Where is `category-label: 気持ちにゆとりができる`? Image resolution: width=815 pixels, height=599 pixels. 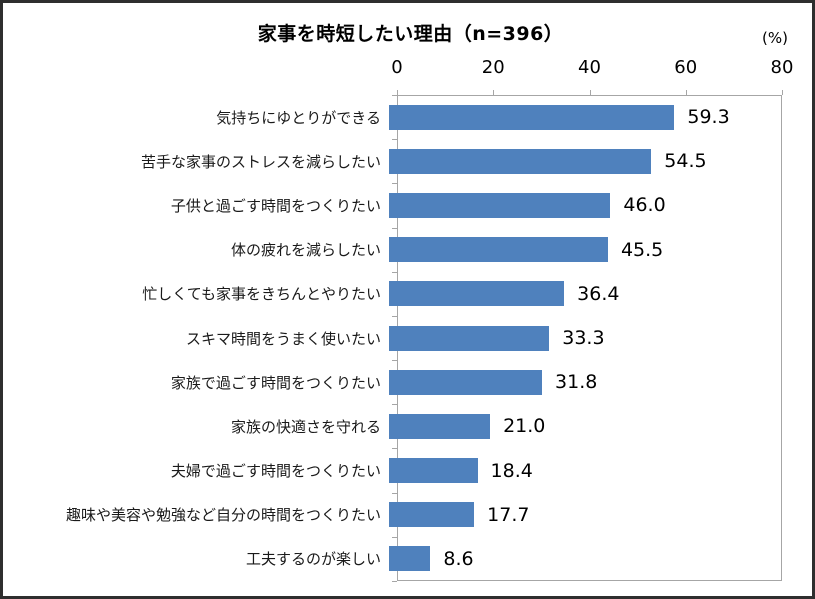 category-label: 気持ちにゆとりができる is located at coordinates (298, 117).